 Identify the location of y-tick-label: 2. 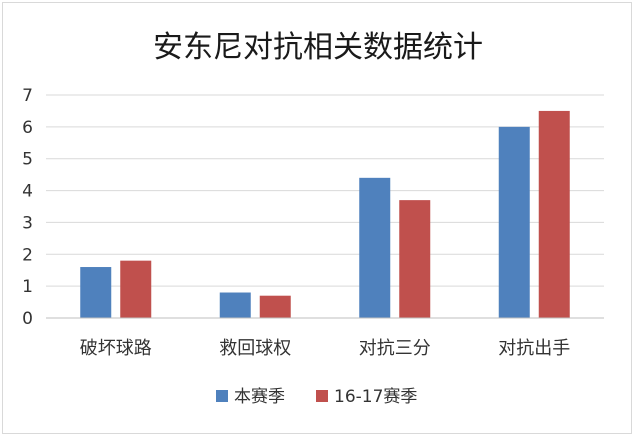
(27, 255).